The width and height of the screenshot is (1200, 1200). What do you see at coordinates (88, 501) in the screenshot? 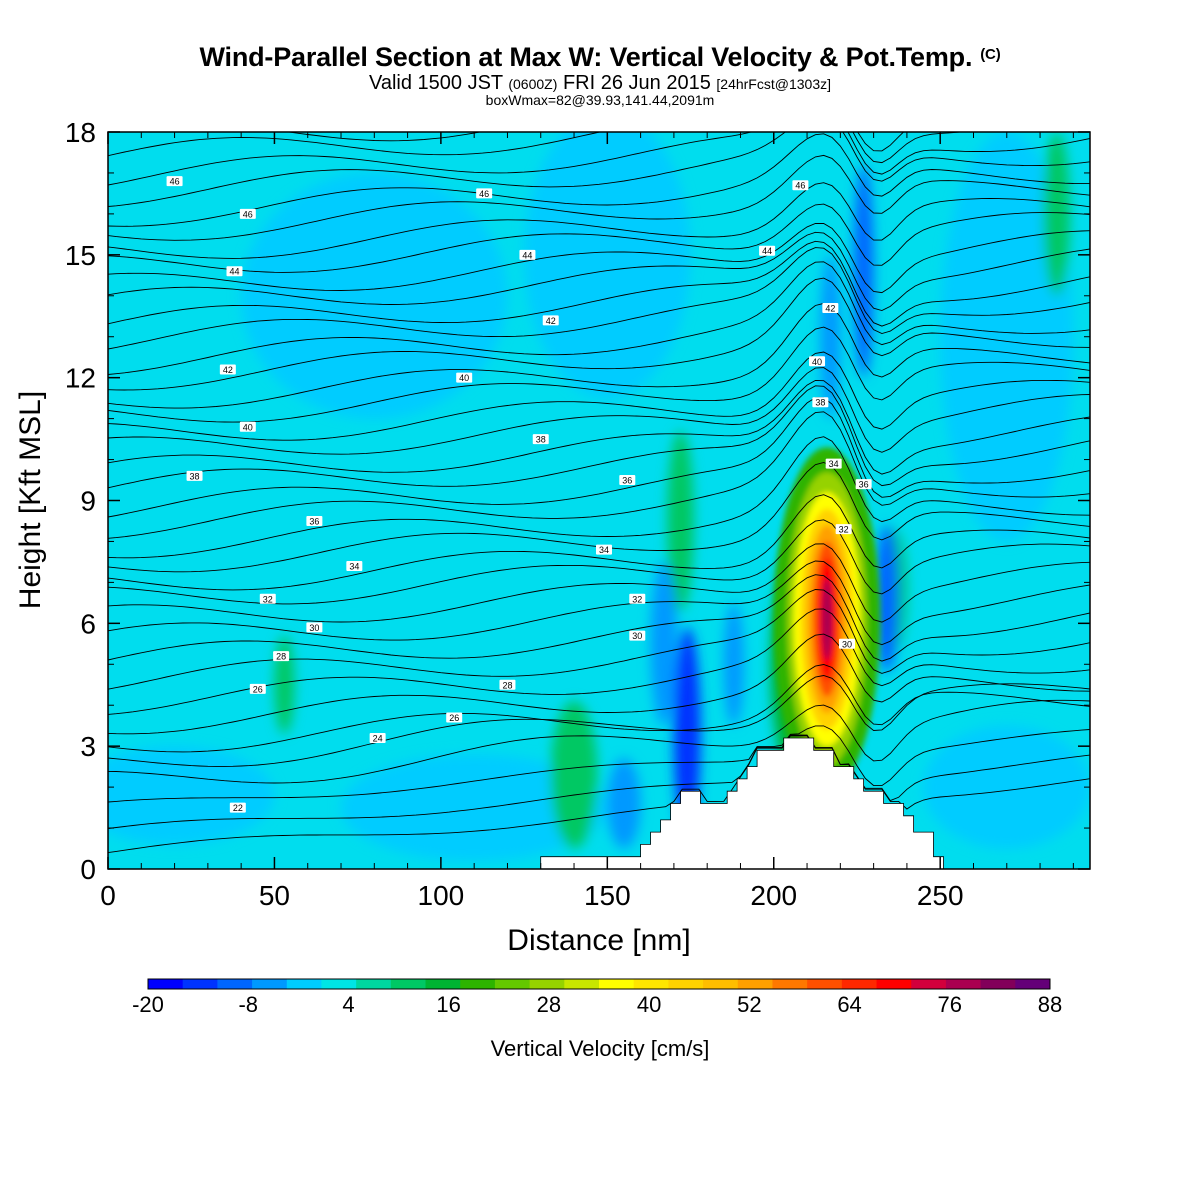
I see `y-tick-label: 9` at bounding box center [88, 501].